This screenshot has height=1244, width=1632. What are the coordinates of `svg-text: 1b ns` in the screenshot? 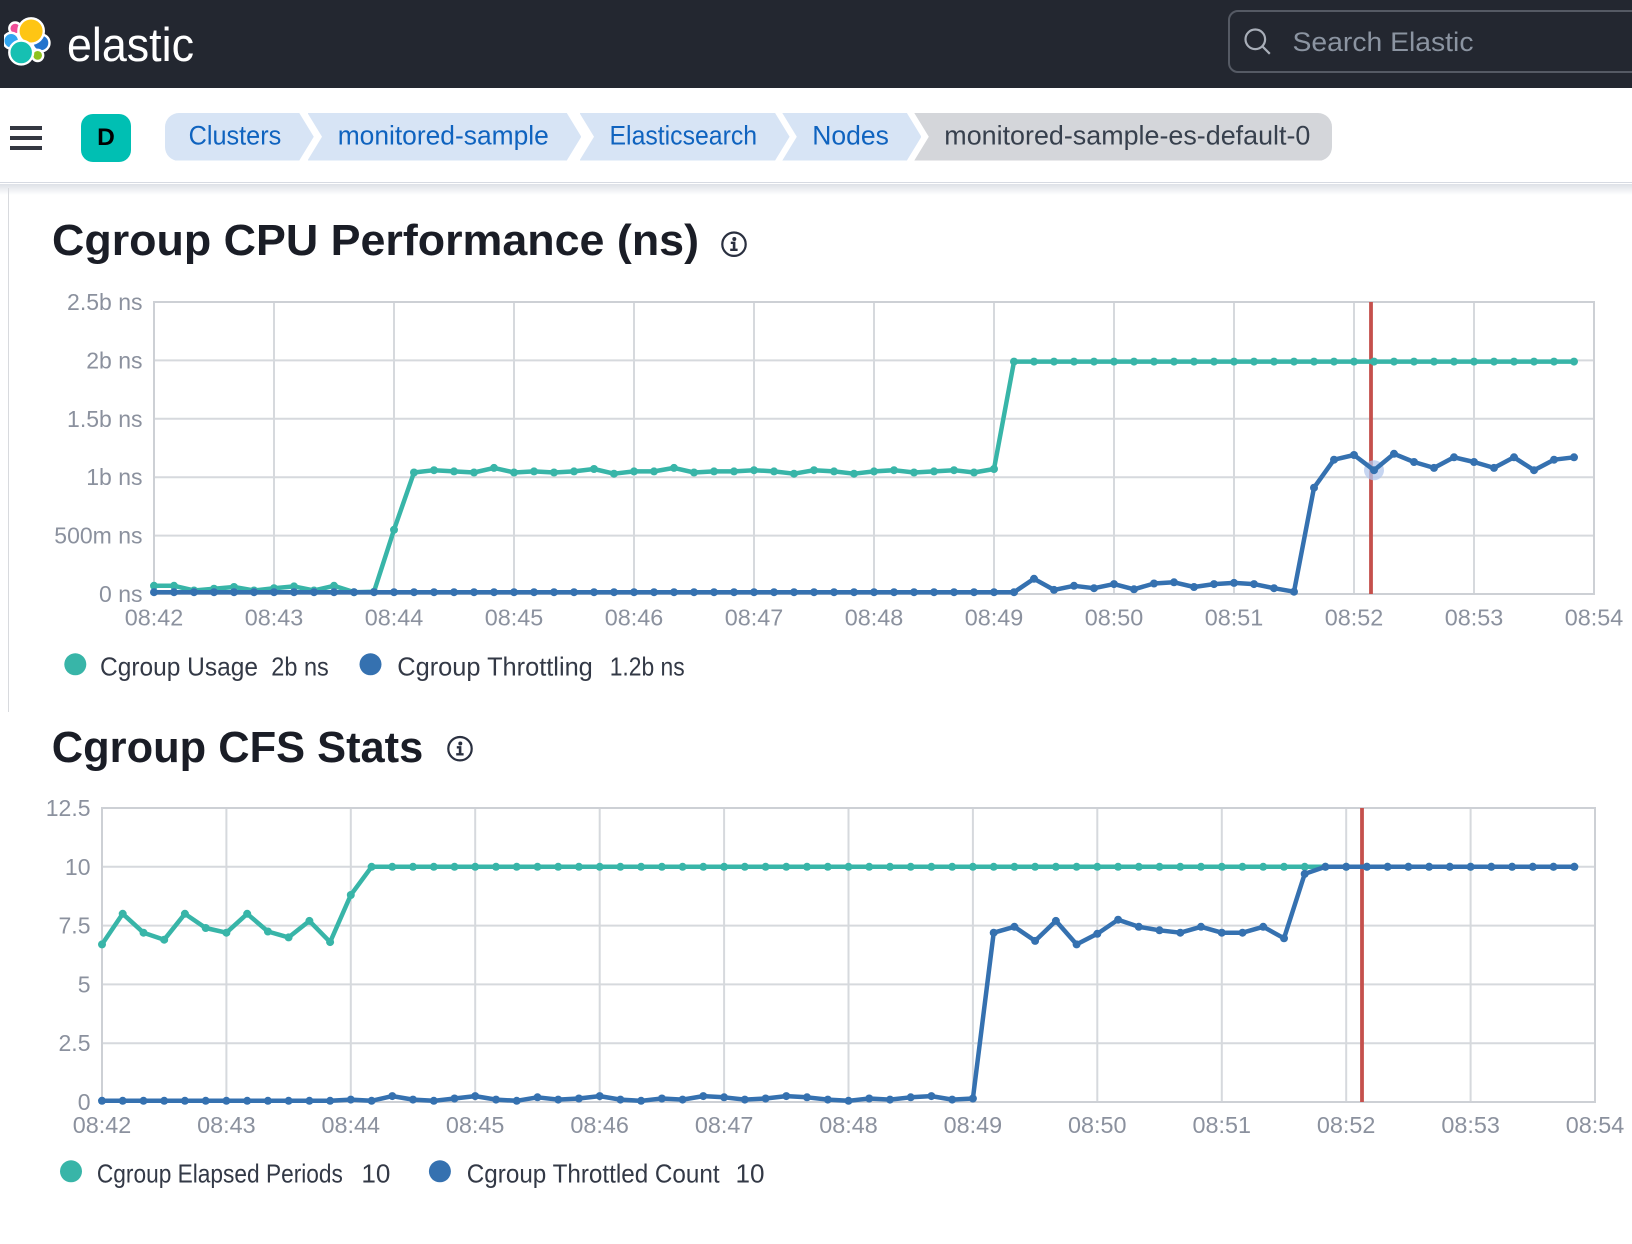 It's located at (114, 477).